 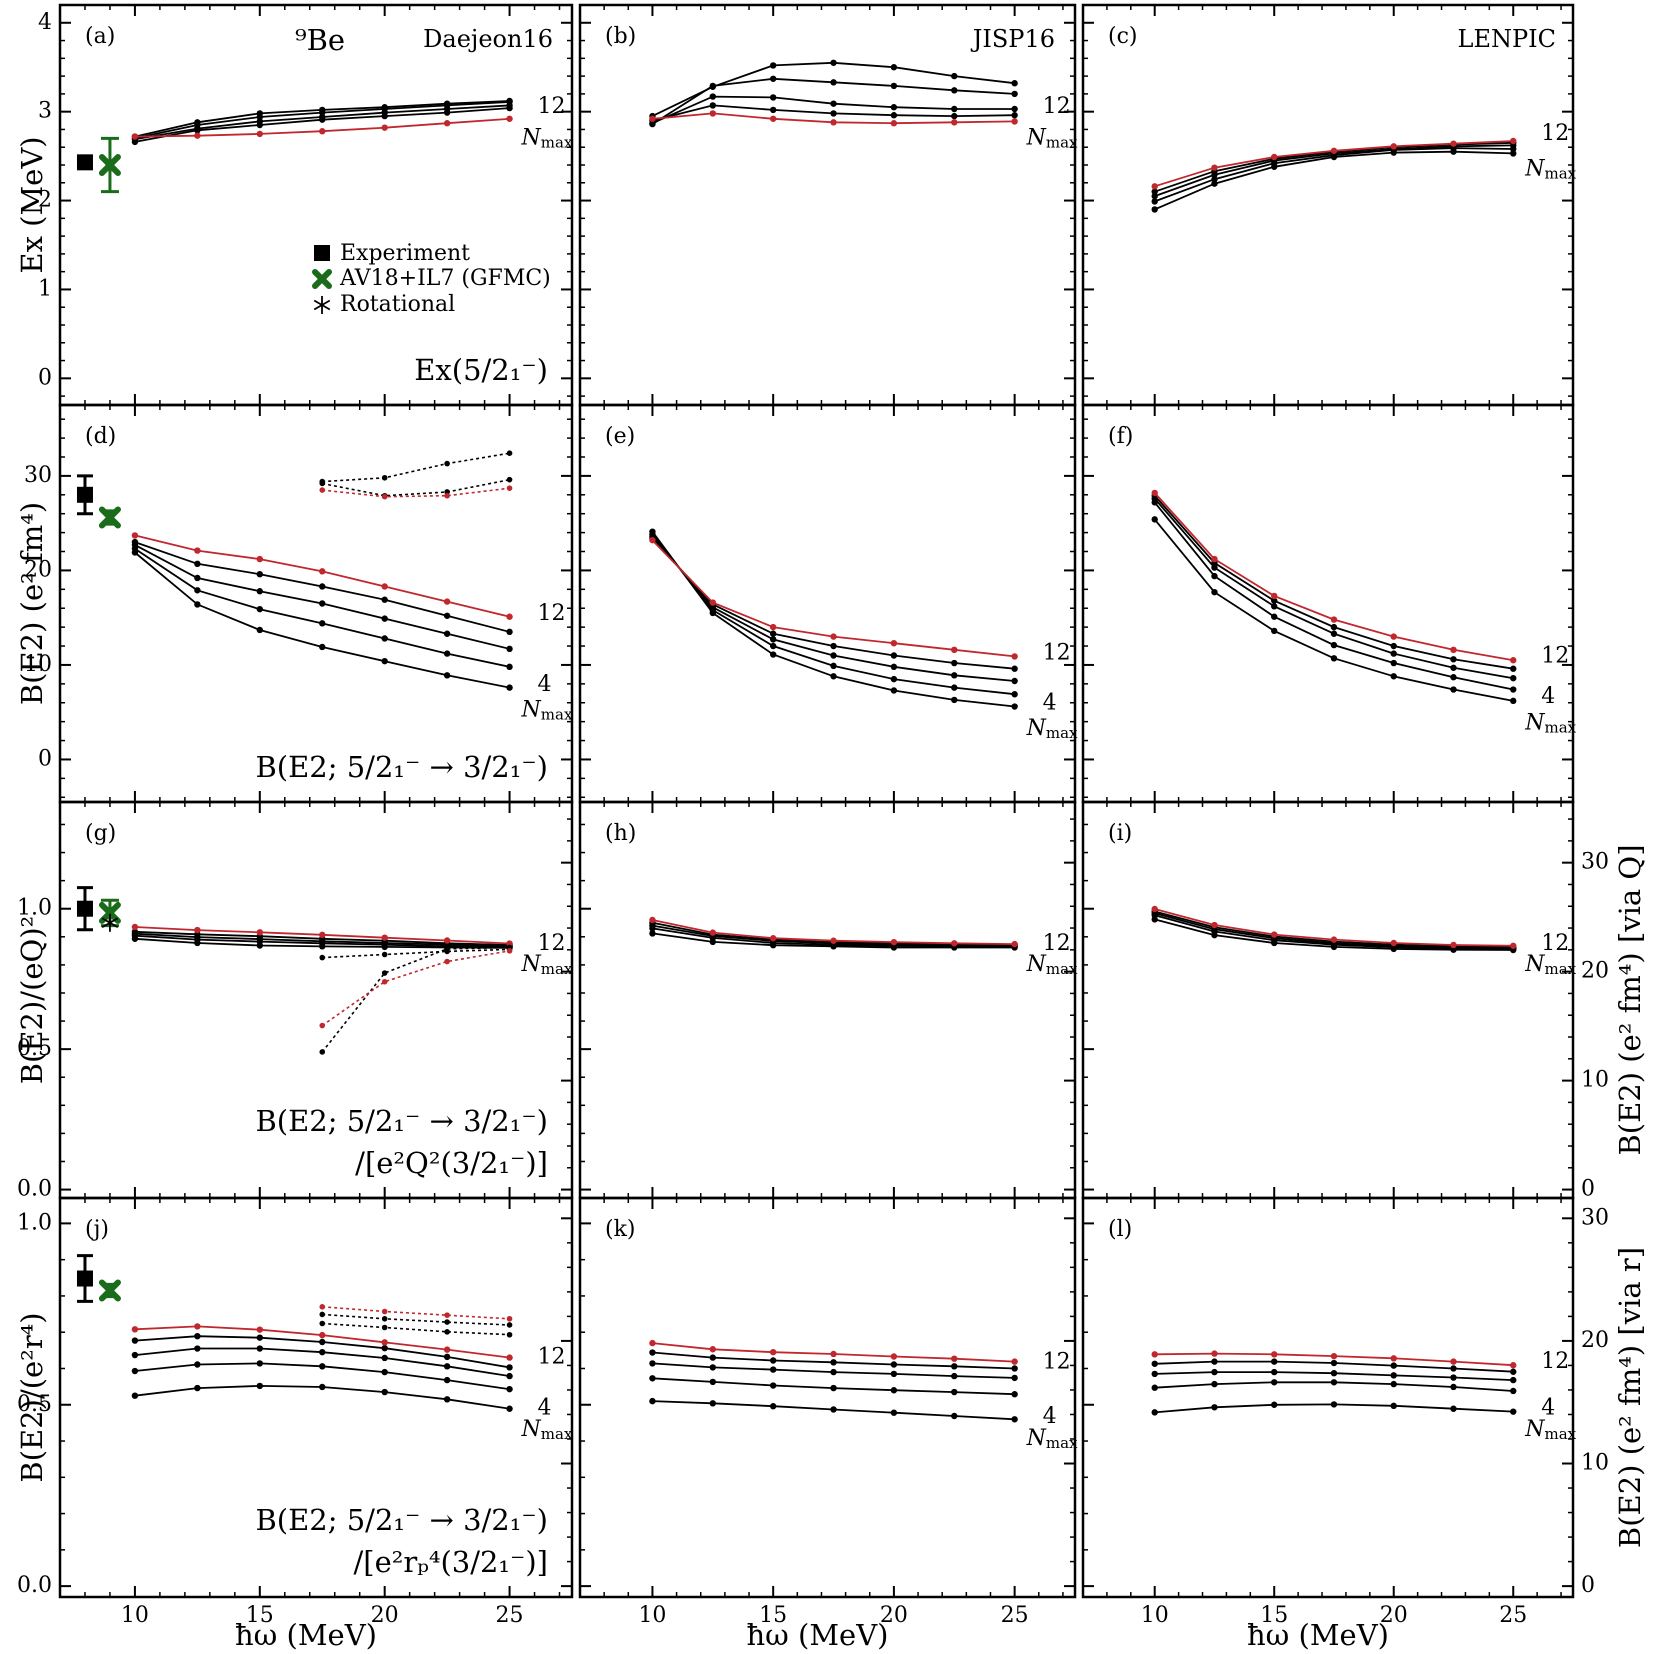 What do you see at coordinates (34, 1585) in the screenshot?
I see `y-tick-label: 0.0` at bounding box center [34, 1585].